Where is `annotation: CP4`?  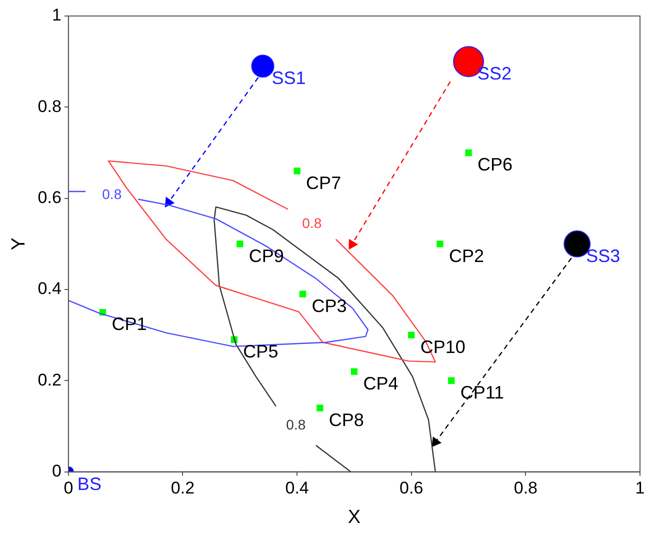 annotation: CP4 is located at coordinates (380, 383).